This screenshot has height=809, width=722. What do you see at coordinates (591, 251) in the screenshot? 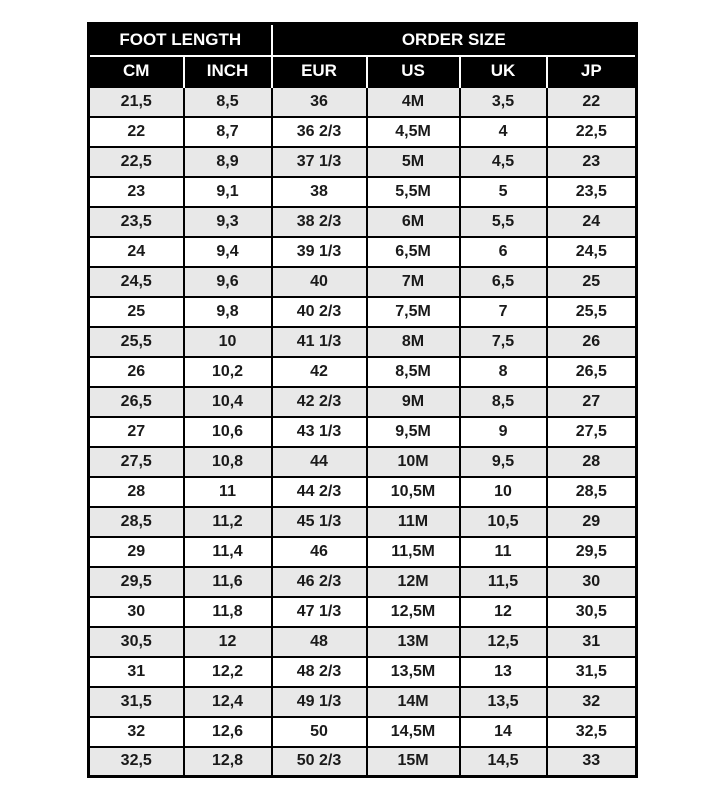
I see `table-cell: 24,5` at bounding box center [591, 251].